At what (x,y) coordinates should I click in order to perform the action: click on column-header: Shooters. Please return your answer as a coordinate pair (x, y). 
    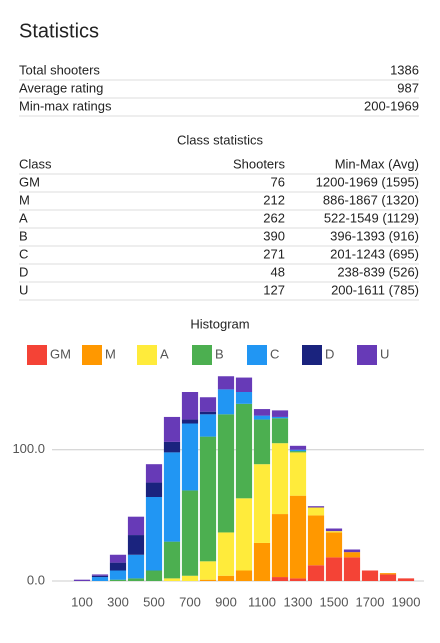
    Looking at the image, I should click on (259, 163).